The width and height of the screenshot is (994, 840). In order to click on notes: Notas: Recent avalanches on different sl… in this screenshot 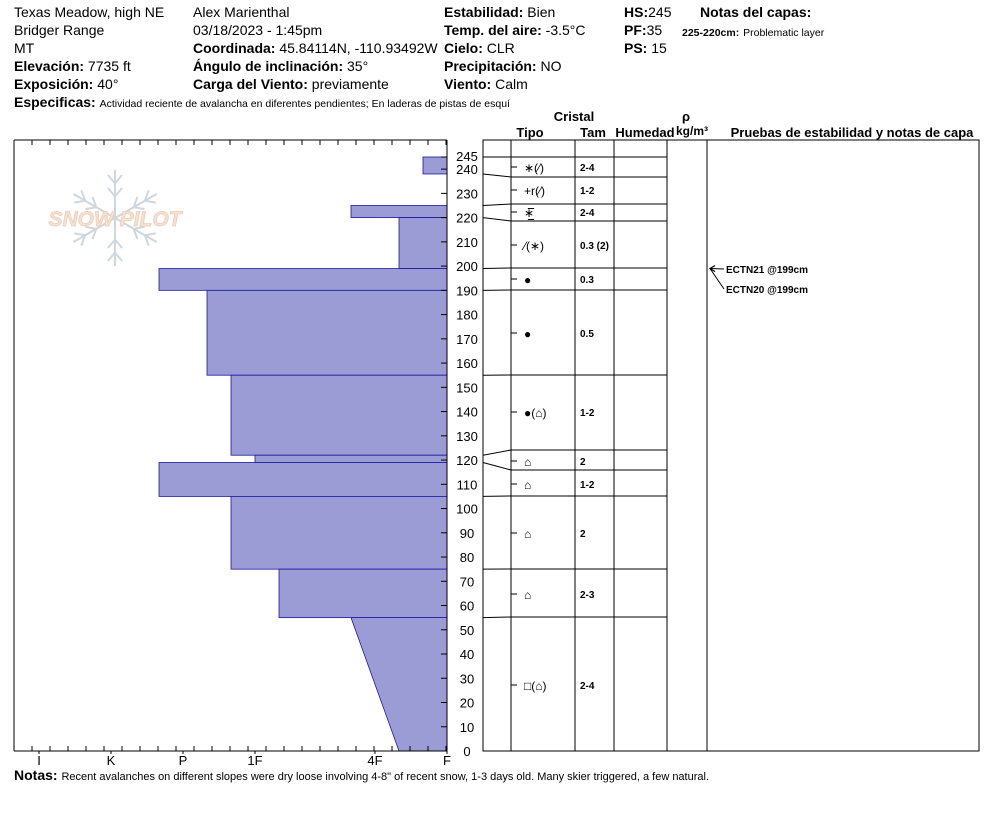, I will do `click(361, 775)`.